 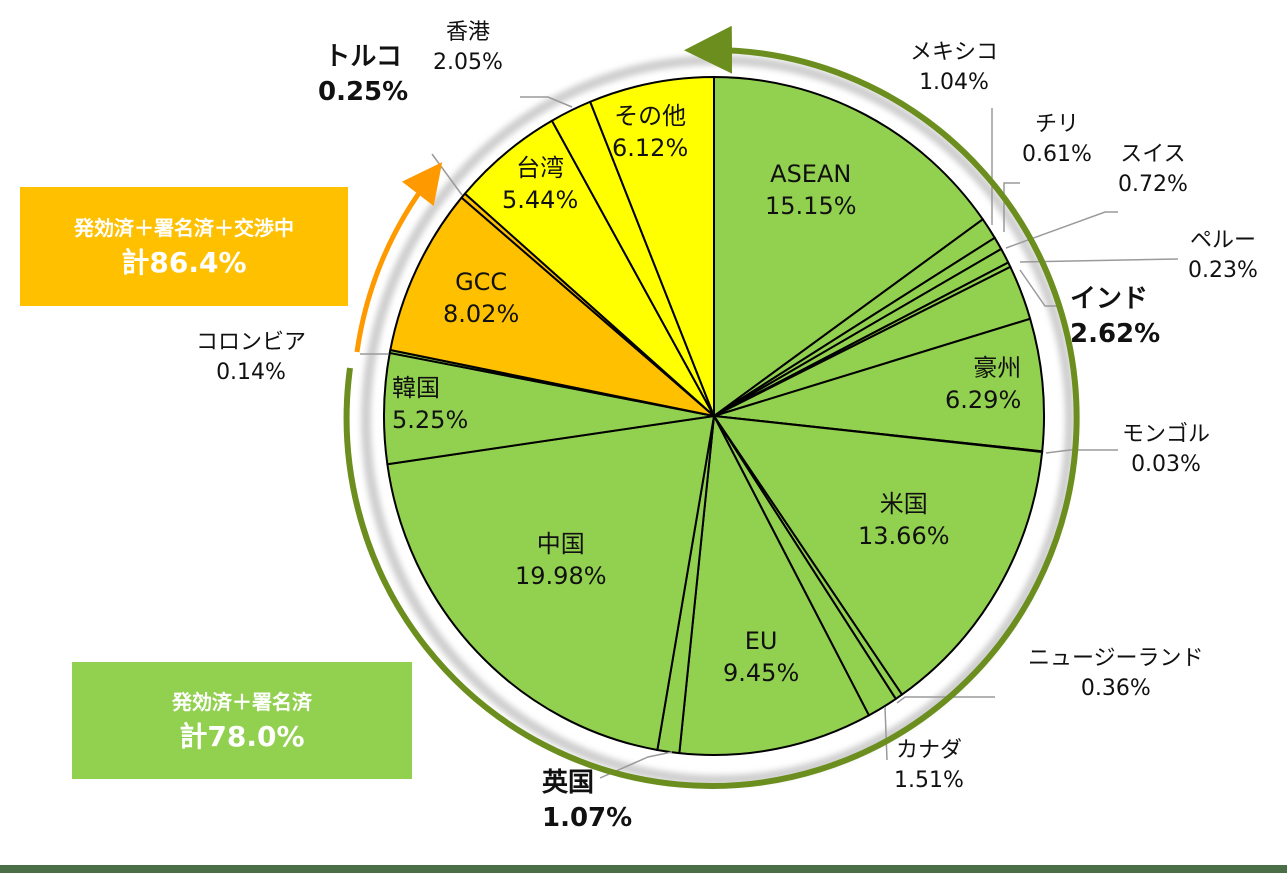 I want to click on summary-box-negotiating: 発効済＋署名済＋交渉中 計86.4%, so click(x=184, y=246).